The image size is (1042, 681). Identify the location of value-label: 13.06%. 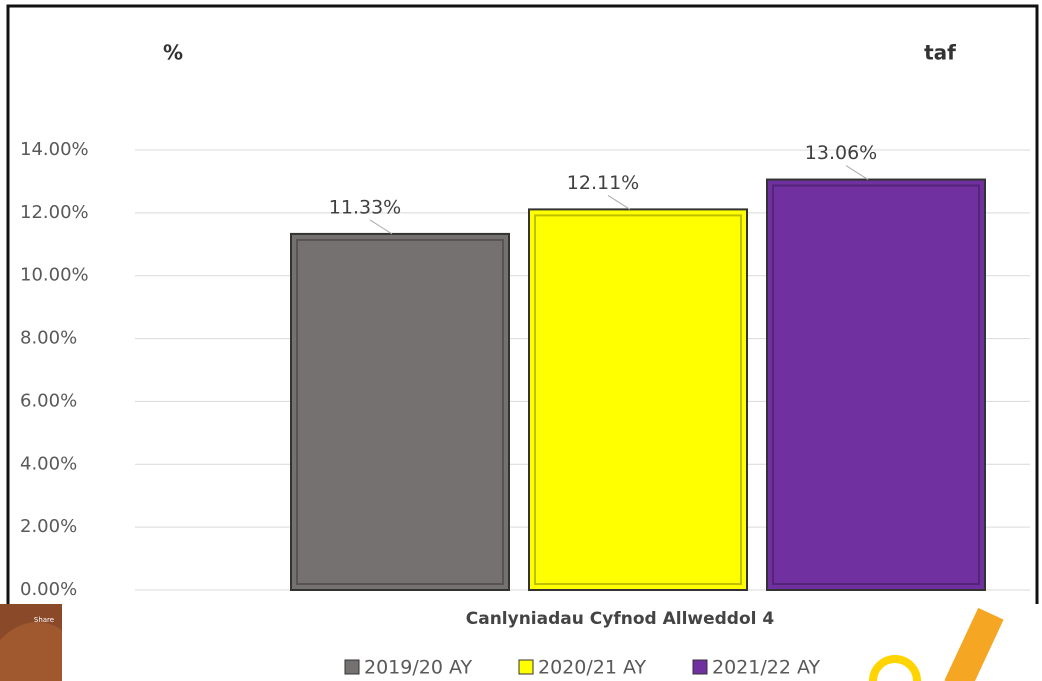
(841, 153).